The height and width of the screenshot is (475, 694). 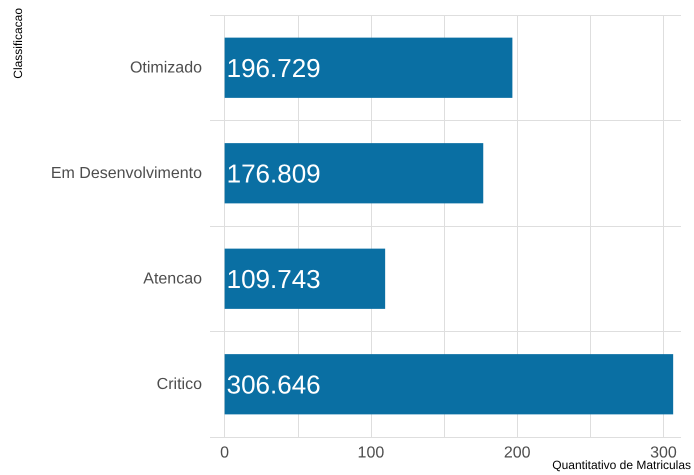 What do you see at coordinates (273, 384) in the screenshot?
I see `data-label: 306.646` at bounding box center [273, 384].